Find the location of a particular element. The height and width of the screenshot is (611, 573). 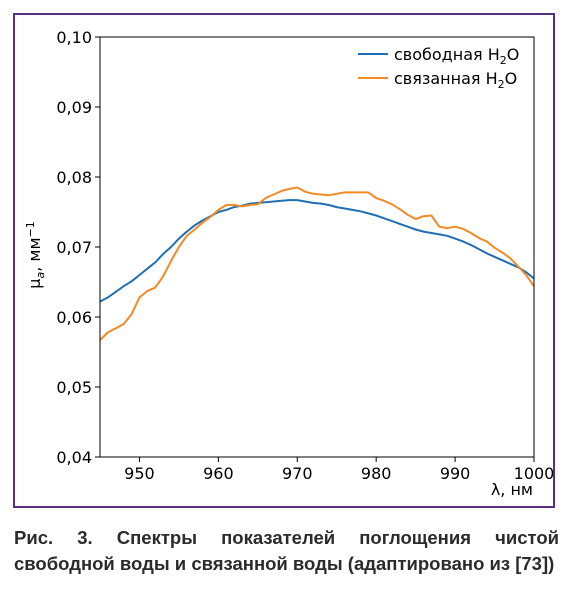

y-tick-label: 0,09 is located at coordinates (74, 107).